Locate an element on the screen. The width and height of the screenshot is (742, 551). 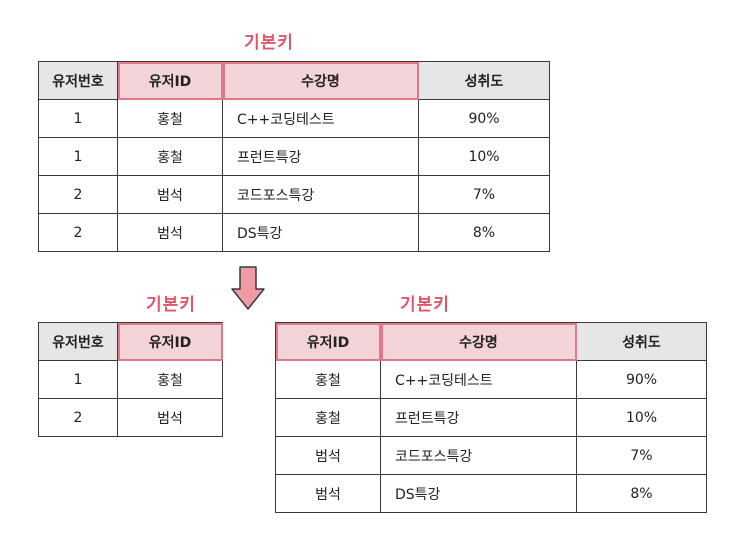
table-row: 2 범석 is located at coordinates (130, 417).